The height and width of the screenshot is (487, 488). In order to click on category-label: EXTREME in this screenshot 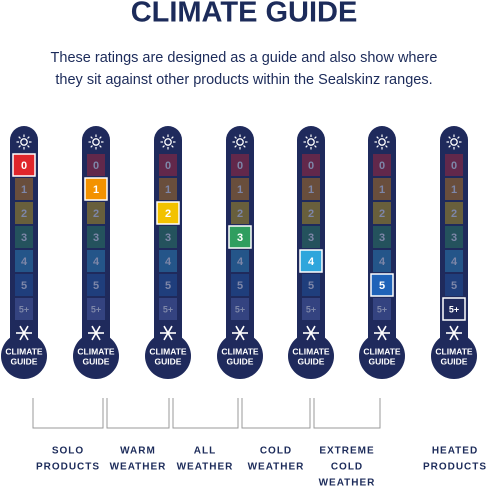, I will do `click(346, 451)`.